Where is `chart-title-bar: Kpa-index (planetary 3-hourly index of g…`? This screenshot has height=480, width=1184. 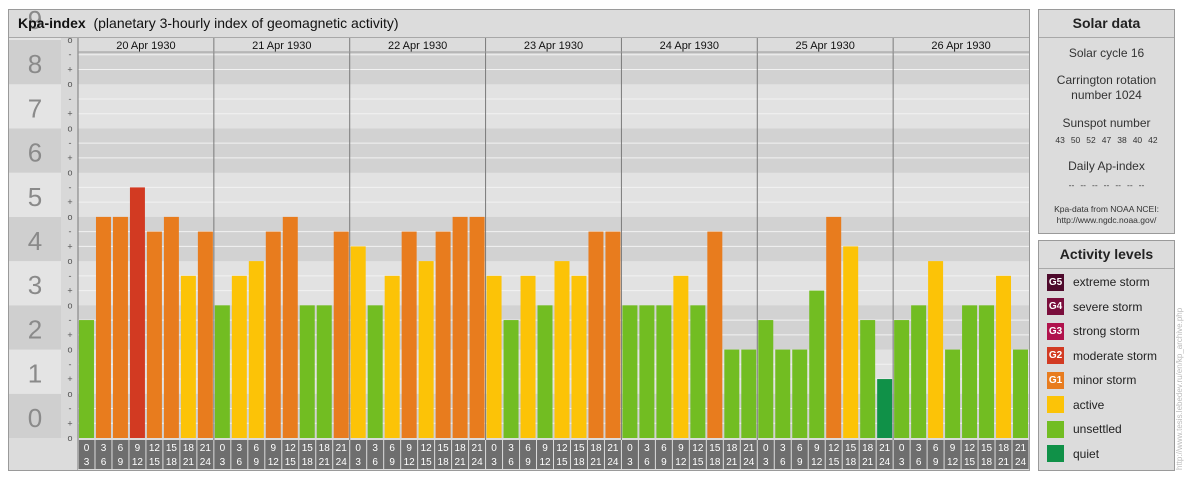
chart-title-bar: Kpa-index (planetary 3-hourly index of g… is located at coordinates (519, 24).